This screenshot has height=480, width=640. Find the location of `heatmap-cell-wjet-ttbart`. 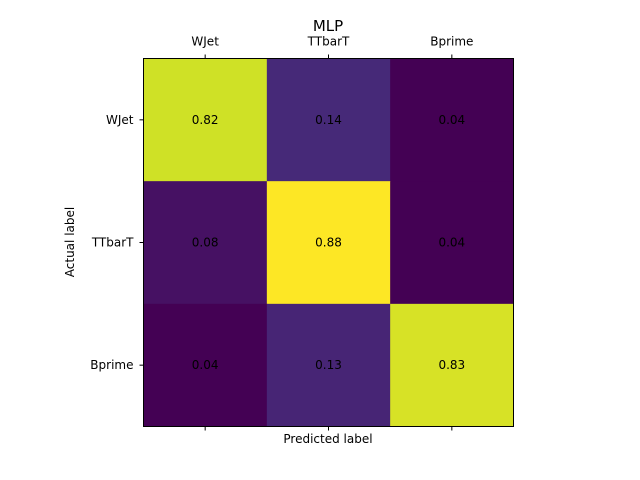

heatmap-cell-wjet-ttbart is located at coordinates (328, 120).